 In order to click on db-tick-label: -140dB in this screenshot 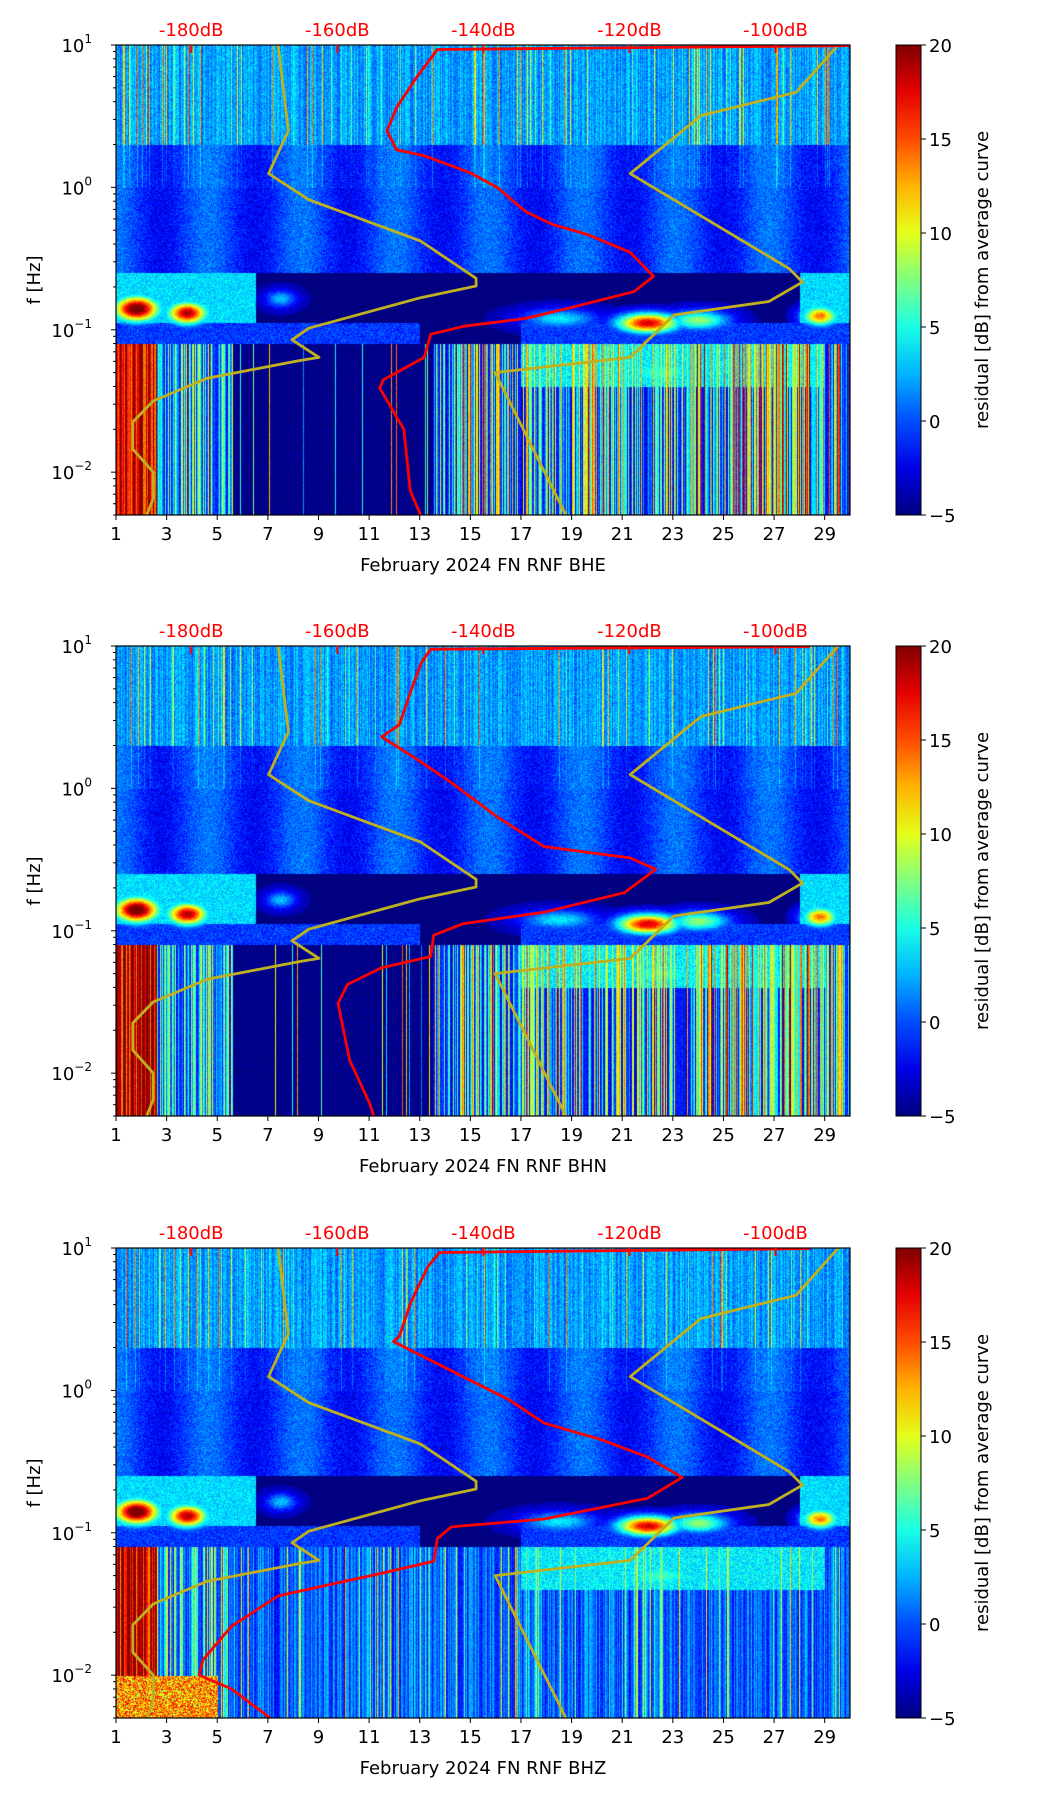, I will do `click(483, 30)`.